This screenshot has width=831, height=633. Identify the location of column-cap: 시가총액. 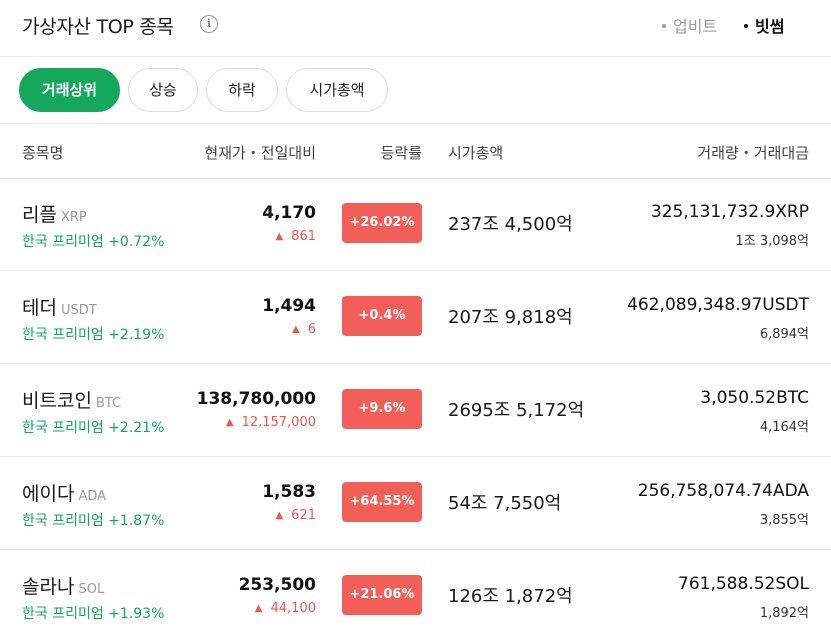
(476, 153).